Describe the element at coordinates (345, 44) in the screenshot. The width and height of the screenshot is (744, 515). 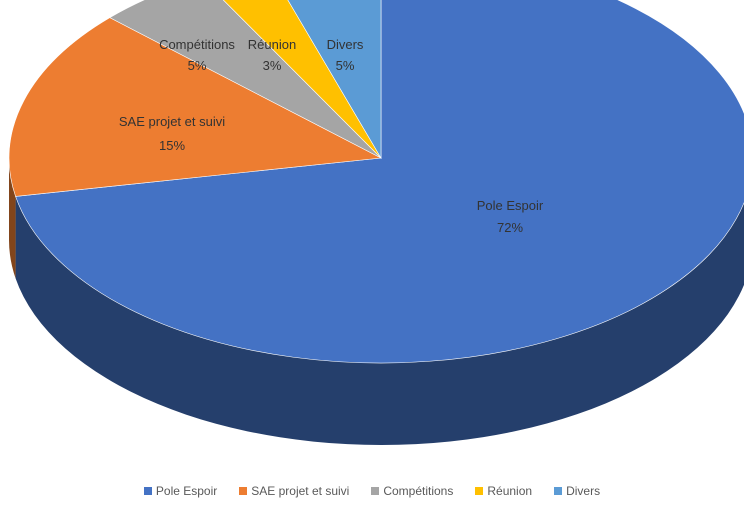
I see `slice-label-4: Divers` at that location.